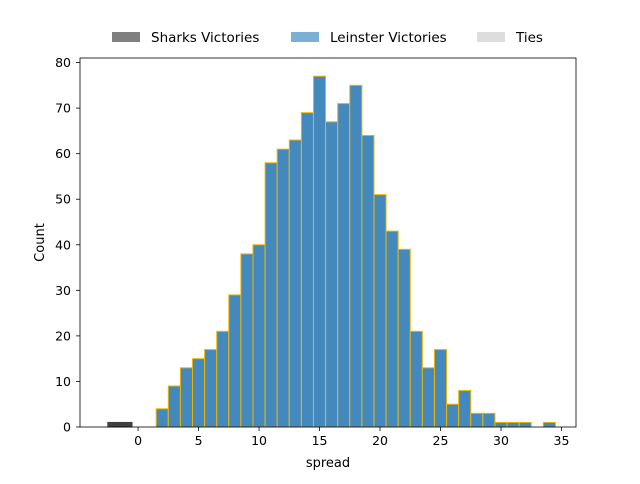  I want to click on x-axis: 0 5 10 15 20 25 30 35, so click(351, 437).